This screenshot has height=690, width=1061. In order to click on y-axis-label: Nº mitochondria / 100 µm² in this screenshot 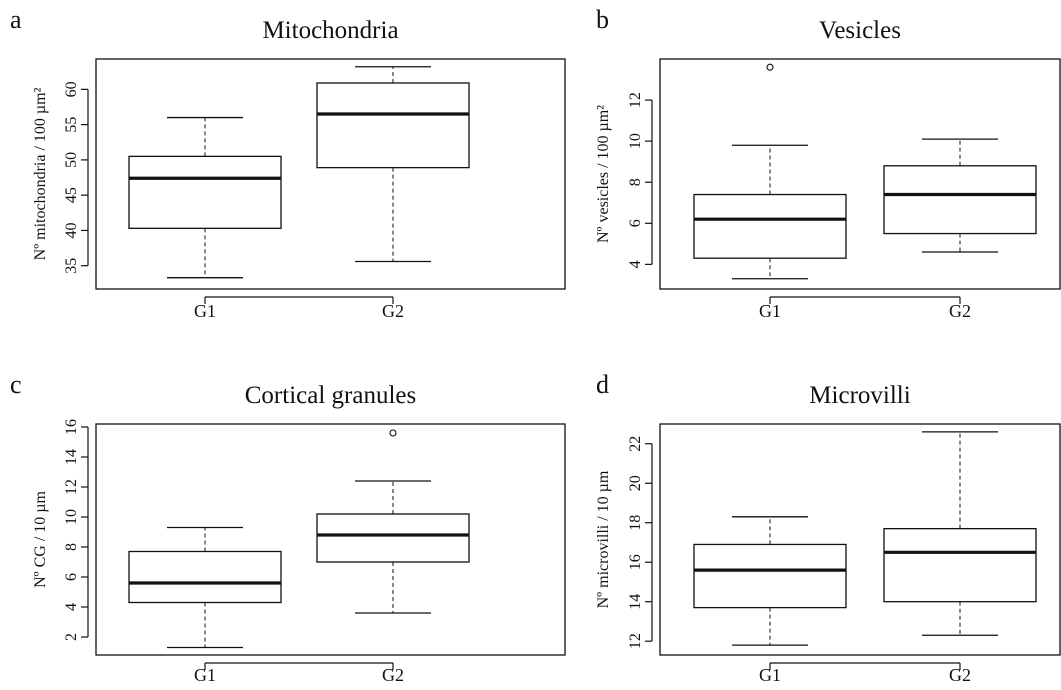, I will do `click(40, 173)`.